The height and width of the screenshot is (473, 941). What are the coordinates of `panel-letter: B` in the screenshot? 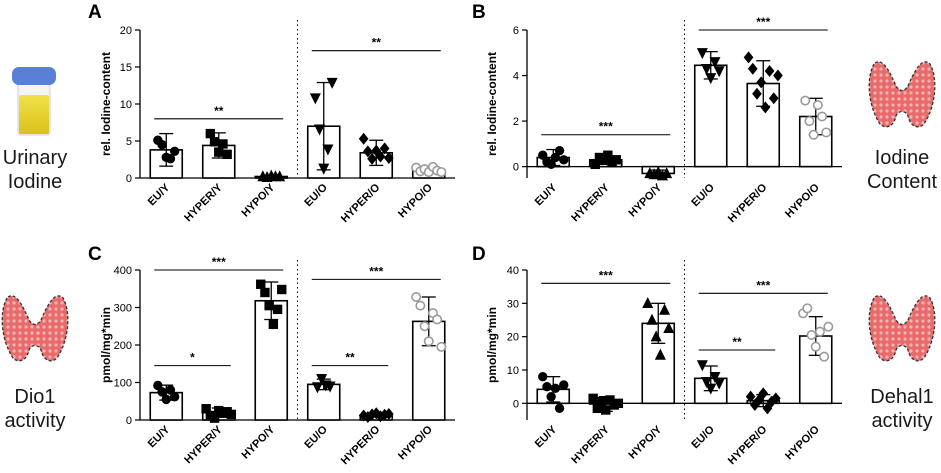 It's located at (479, 12).